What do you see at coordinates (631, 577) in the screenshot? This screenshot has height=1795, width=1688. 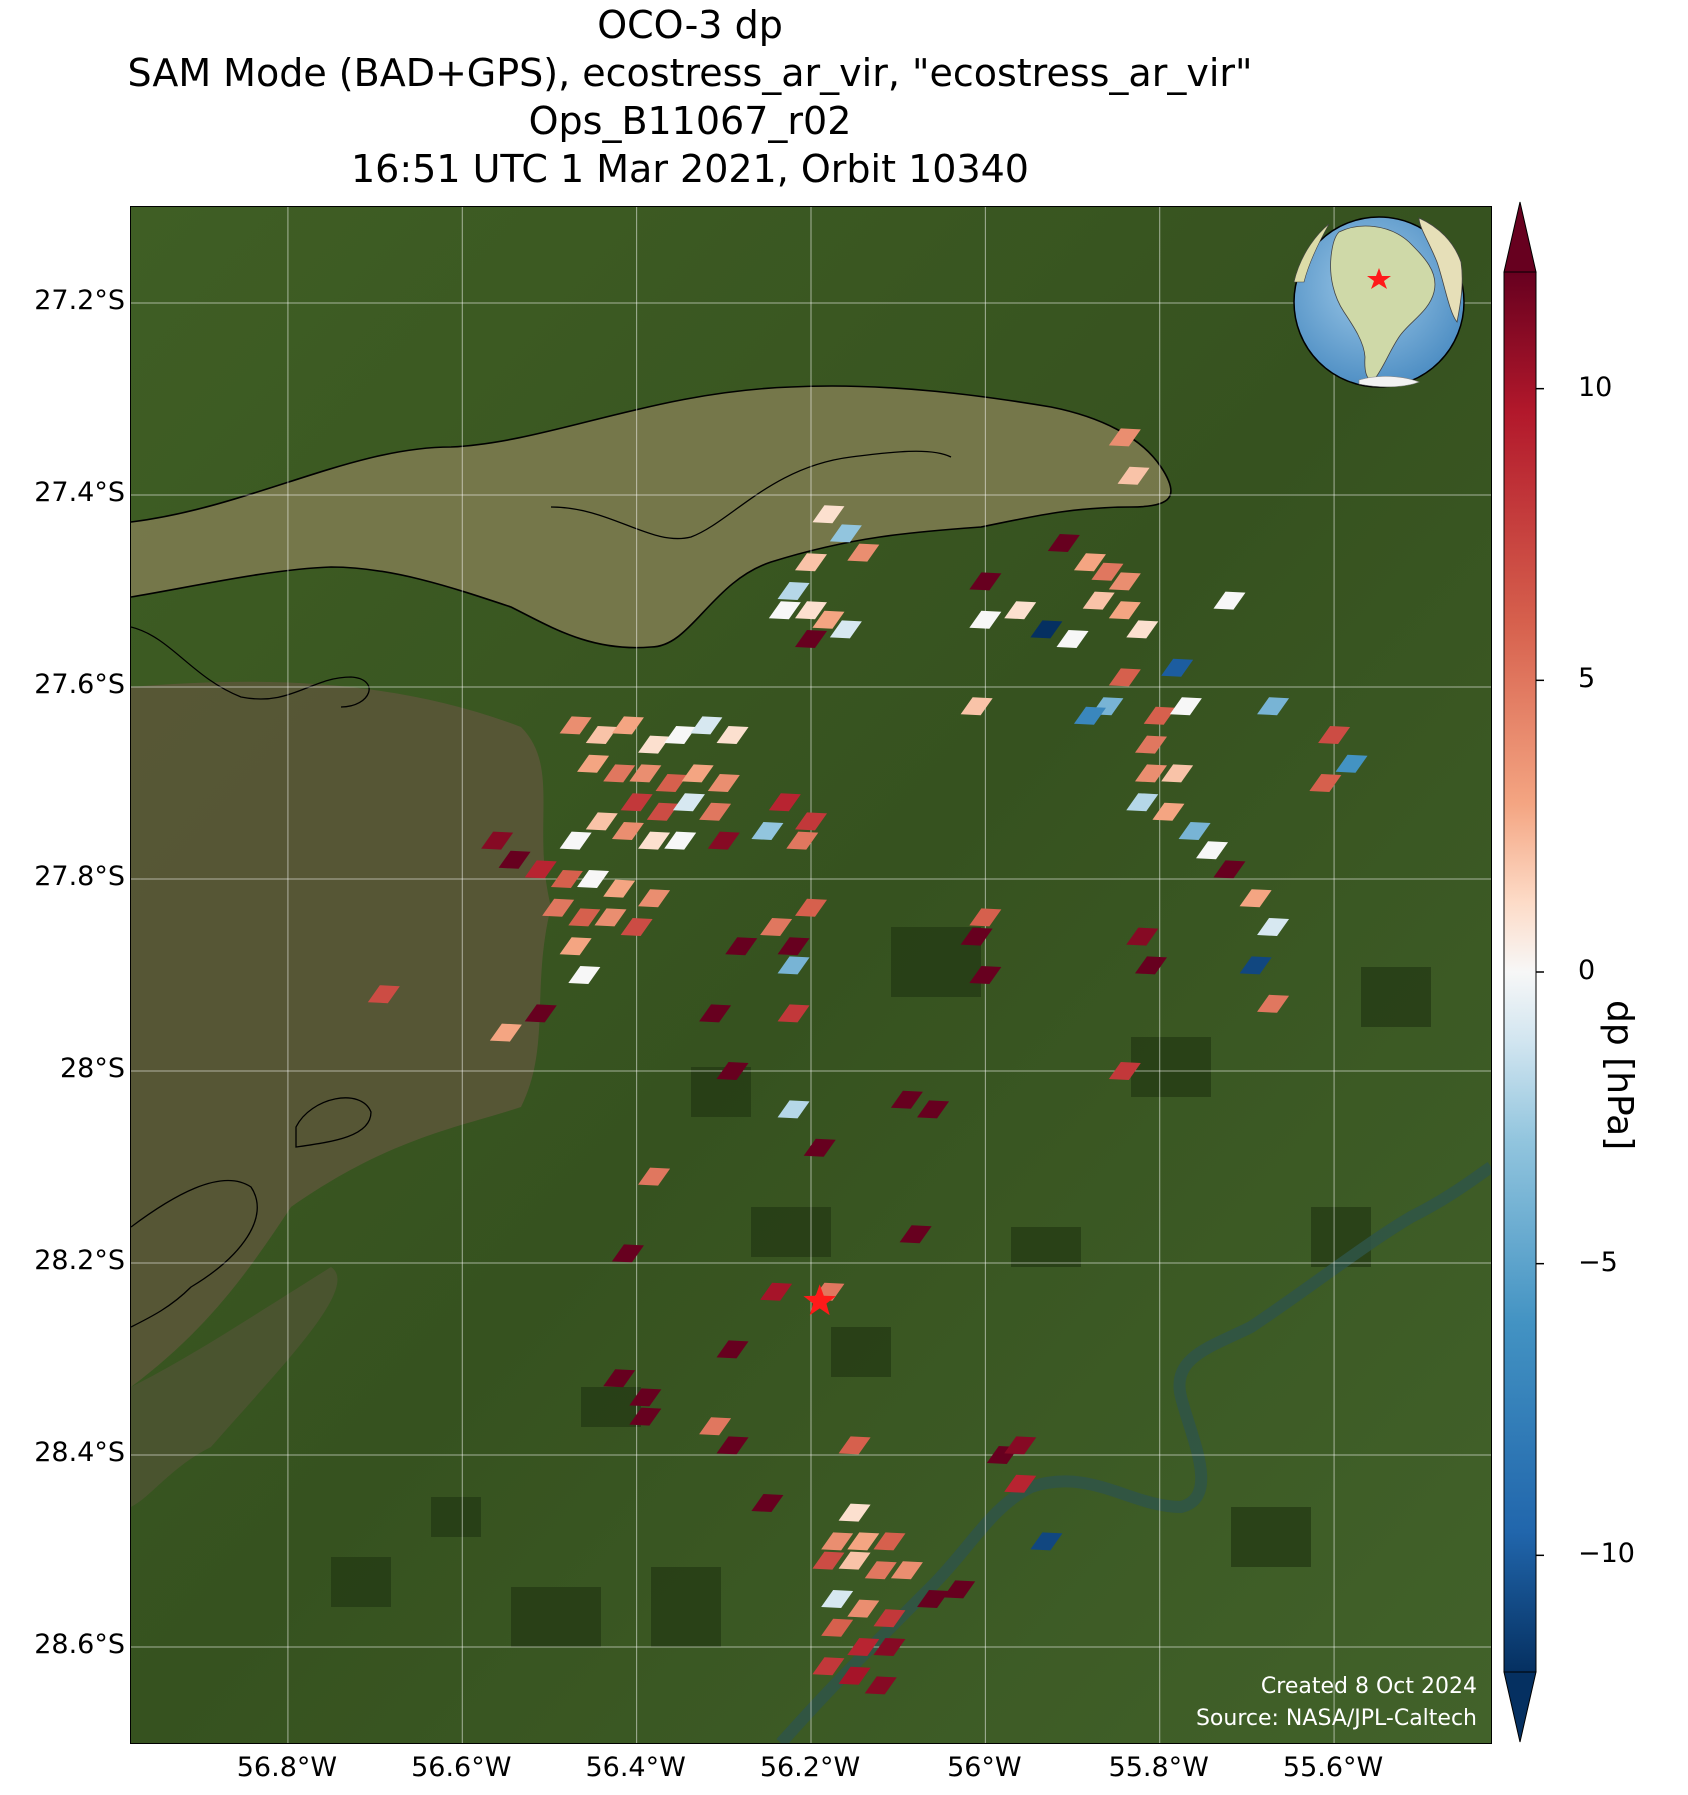 I see `river-outline-south` at bounding box center [631, 577].